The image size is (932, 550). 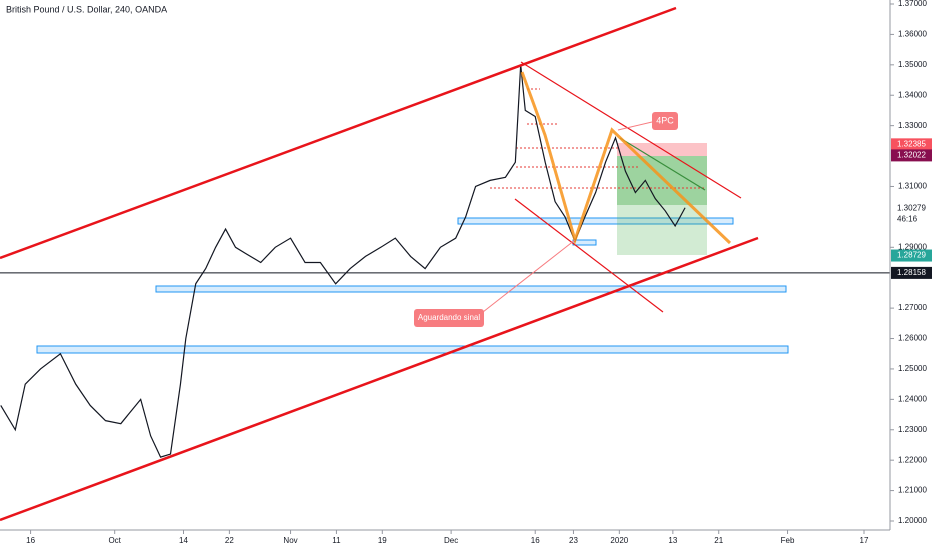 I want to click on price-marker-label: 1.32385, so click(x=911, y=143).